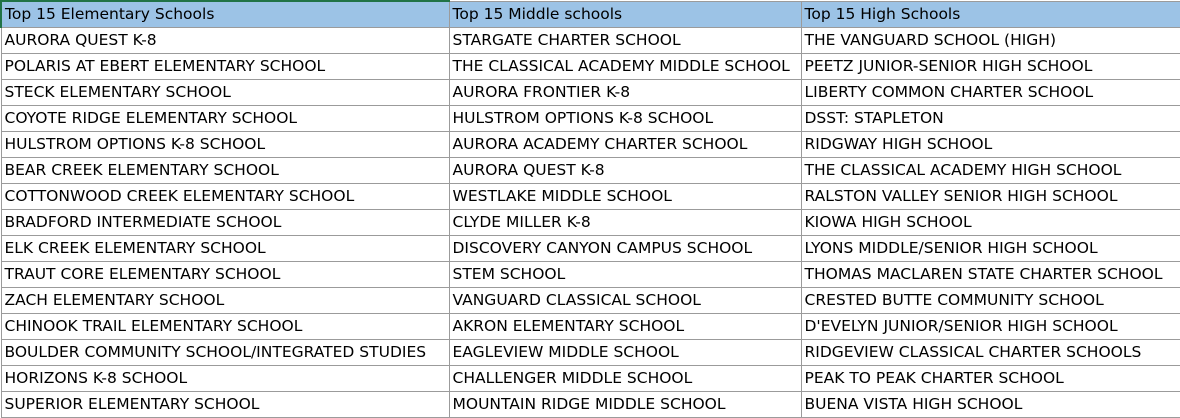 Image resolution: width=1180 pixels, height=418 pixels. What do you see at coordinates (225, 40) in the screenshot?
I see `cell-elementary: AURORA QUEST K-8` at bounding box center [225, 40].